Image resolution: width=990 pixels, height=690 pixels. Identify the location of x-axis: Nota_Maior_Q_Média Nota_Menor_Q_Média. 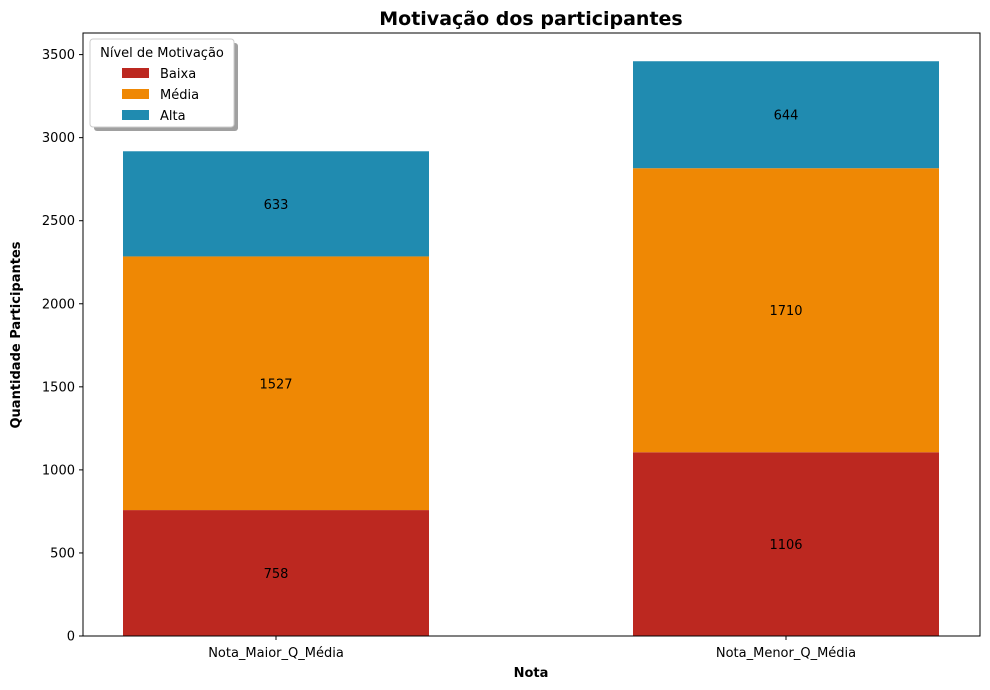
(532, 648).